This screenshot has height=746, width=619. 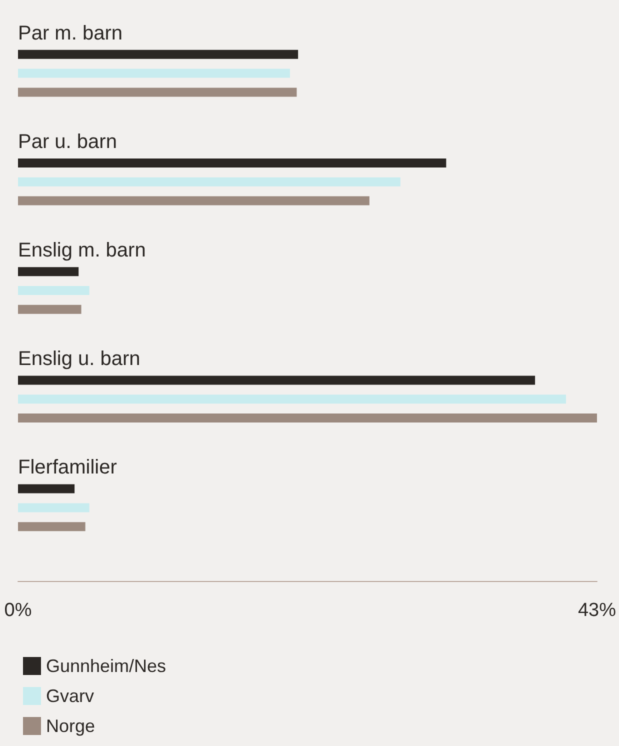 I want to click on y-tick-label: Flerfamilier, so click(x=68, y=467).